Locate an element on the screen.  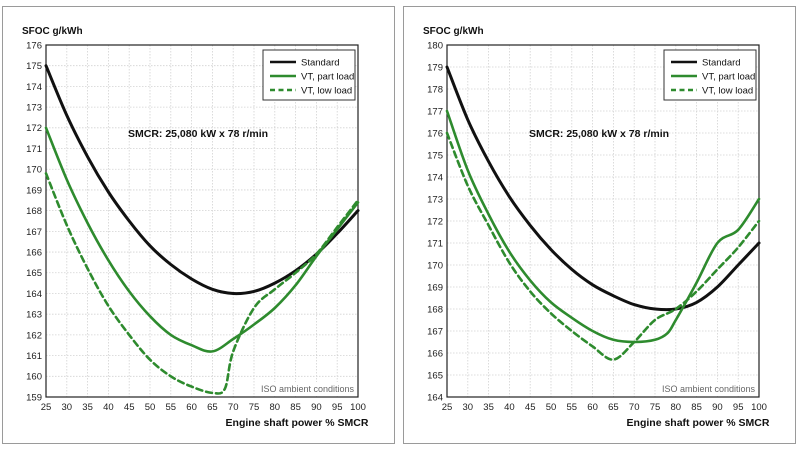
y-tick-label: 159 is located at coordinates (34, 397).